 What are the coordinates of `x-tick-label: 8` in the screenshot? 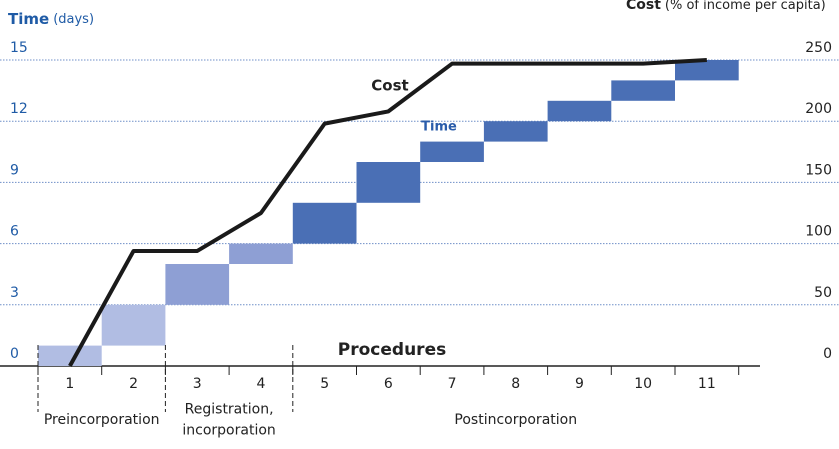 It's located at (515, 384).